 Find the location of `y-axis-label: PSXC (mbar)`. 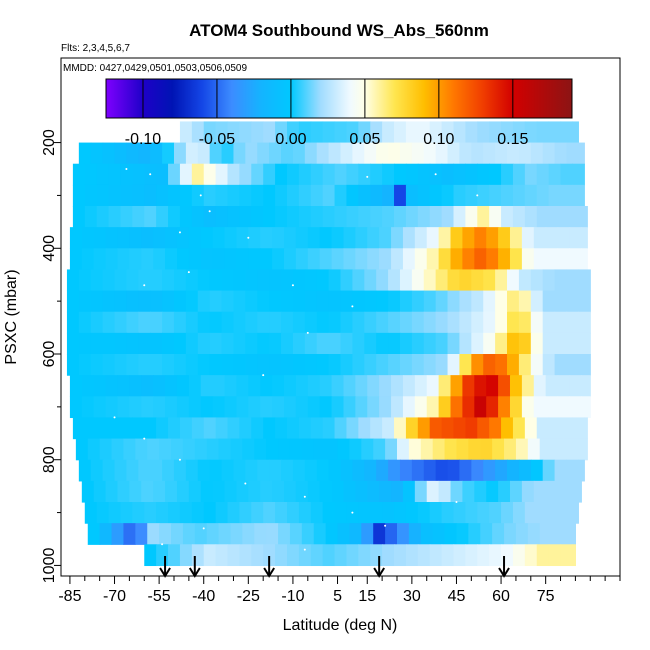

y-axis-label: PSXC (mbar) is located at coordinates (11, 316).